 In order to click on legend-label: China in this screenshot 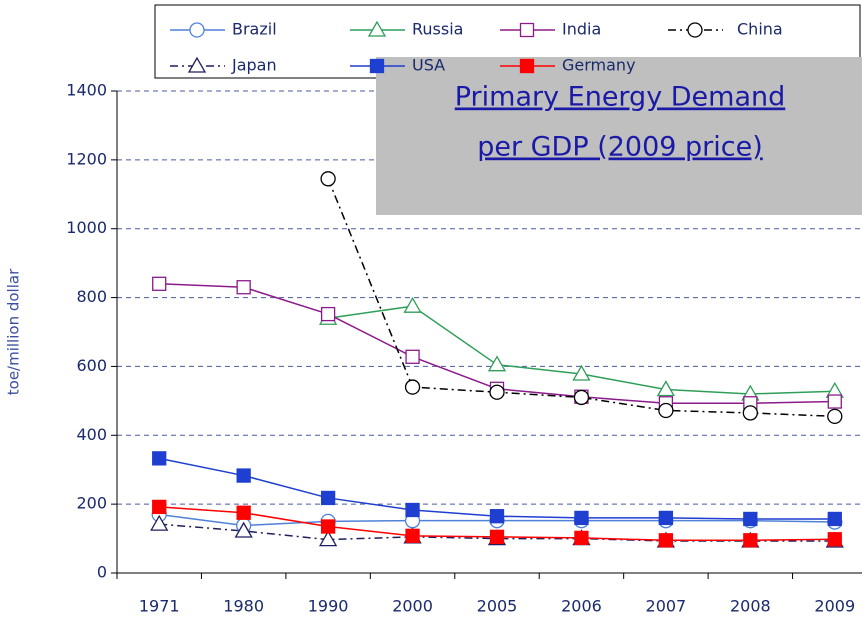, I will do `click(760, 29)`.